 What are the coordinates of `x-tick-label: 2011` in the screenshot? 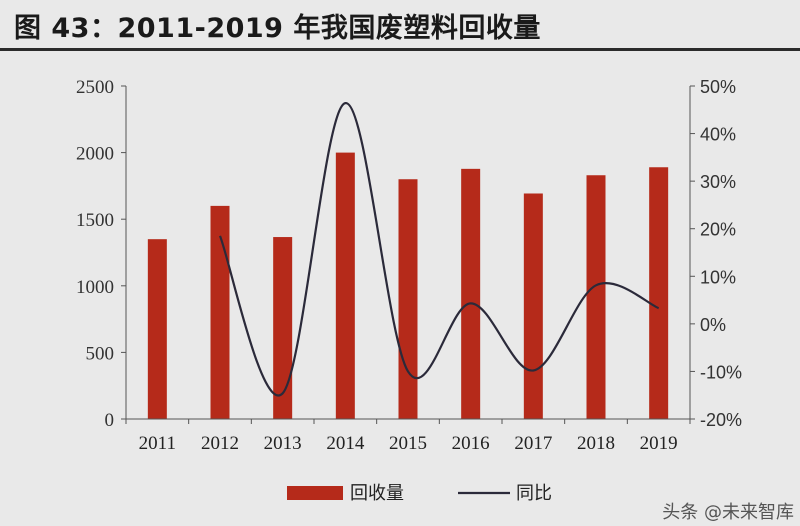 It's located at (157, 443).